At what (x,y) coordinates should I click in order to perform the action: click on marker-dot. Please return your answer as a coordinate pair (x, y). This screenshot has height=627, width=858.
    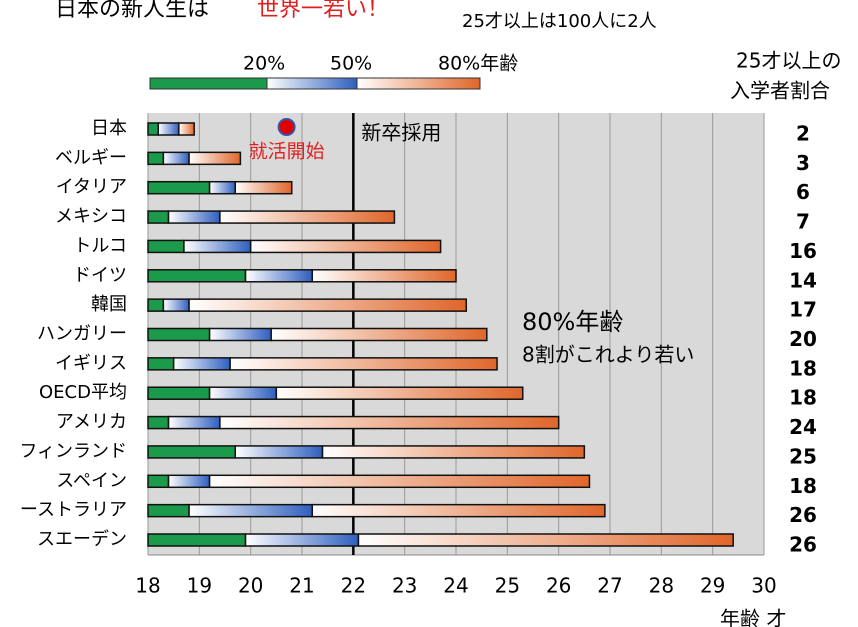
    Looking at the image, I should click on (286, 127).